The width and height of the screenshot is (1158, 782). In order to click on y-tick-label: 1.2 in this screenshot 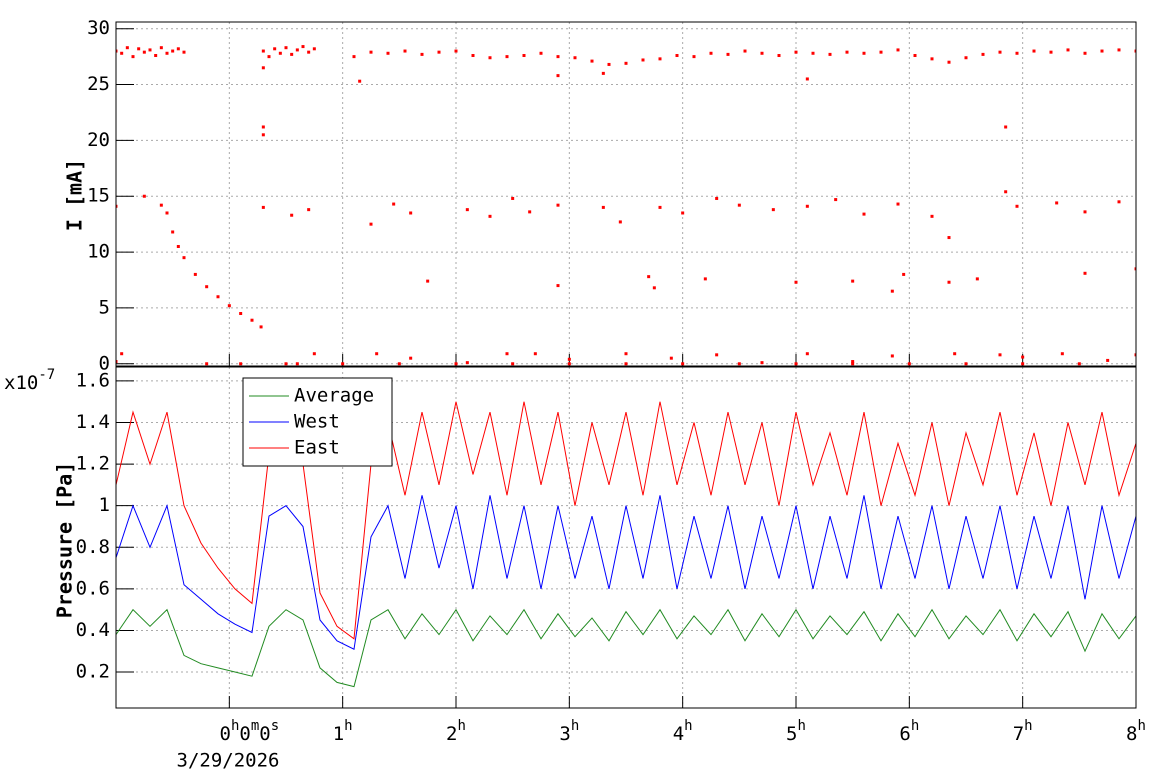, I will do `click(93, 464)`.